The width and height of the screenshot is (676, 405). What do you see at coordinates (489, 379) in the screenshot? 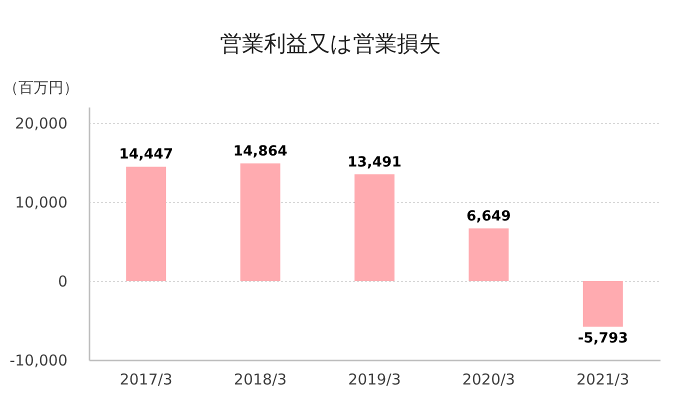
I see `x-tick-label: 2020/3` at bounding box center [489, 379].